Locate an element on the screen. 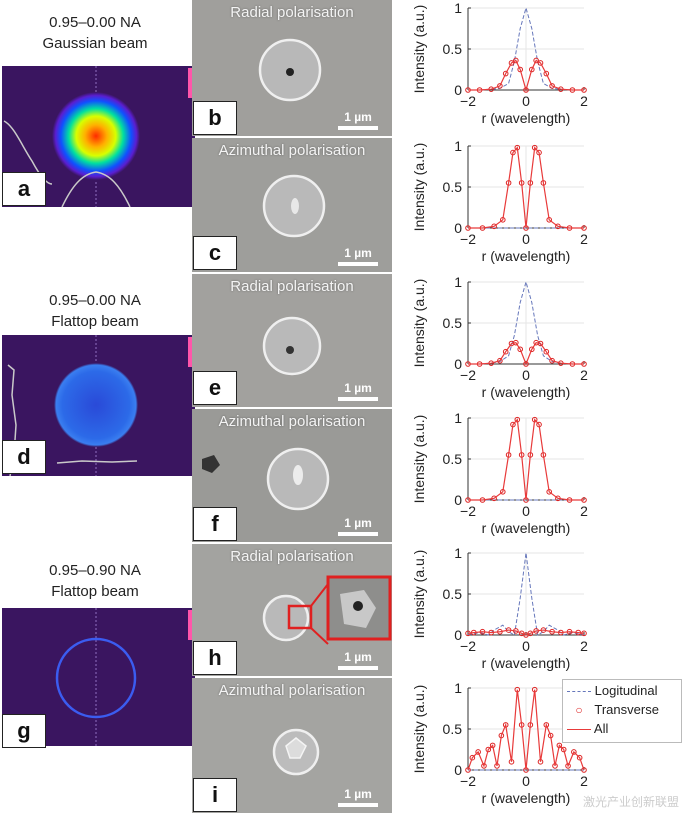  panel-label-c: c is located at coordinates (215, 253).